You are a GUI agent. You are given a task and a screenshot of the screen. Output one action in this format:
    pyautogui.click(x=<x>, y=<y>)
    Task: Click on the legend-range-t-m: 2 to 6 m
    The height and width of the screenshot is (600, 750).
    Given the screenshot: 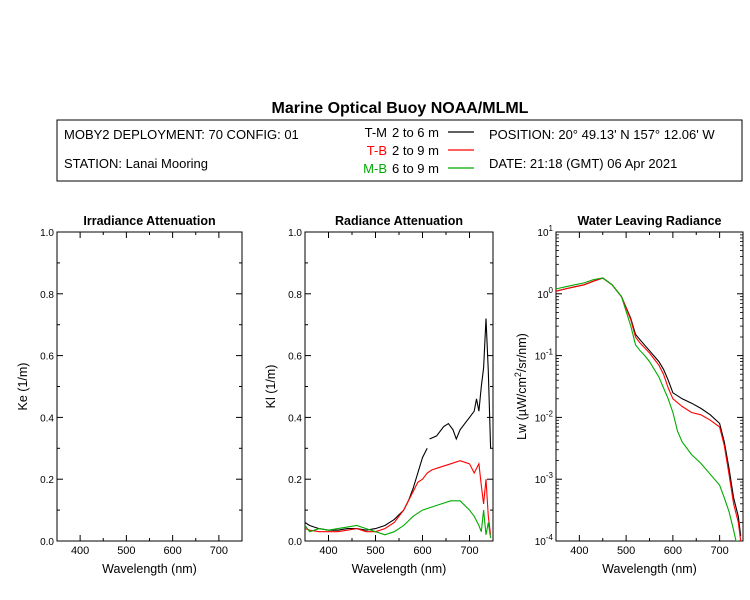 What is the action you would take?
    pyautogui.click(x=415, y=132)
    